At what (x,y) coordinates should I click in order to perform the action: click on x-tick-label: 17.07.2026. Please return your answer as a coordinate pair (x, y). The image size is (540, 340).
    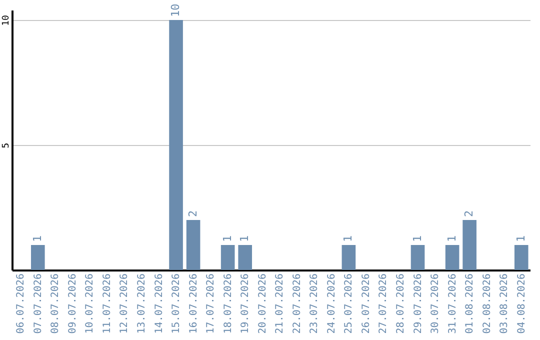
    Looking at the image, I should click on (211, 304).